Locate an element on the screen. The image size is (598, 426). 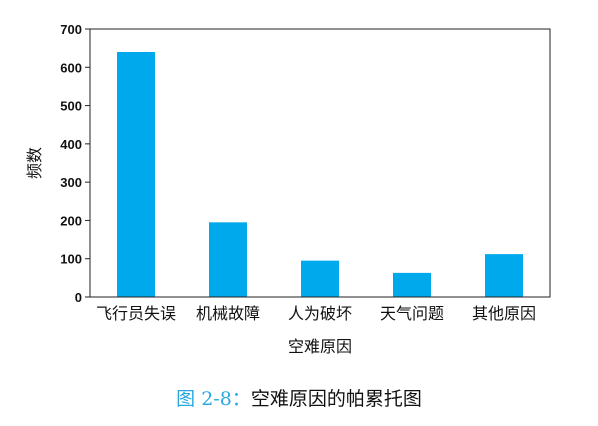
x-tick-label-4: 其他原因 is located at coordinates (504, 313).